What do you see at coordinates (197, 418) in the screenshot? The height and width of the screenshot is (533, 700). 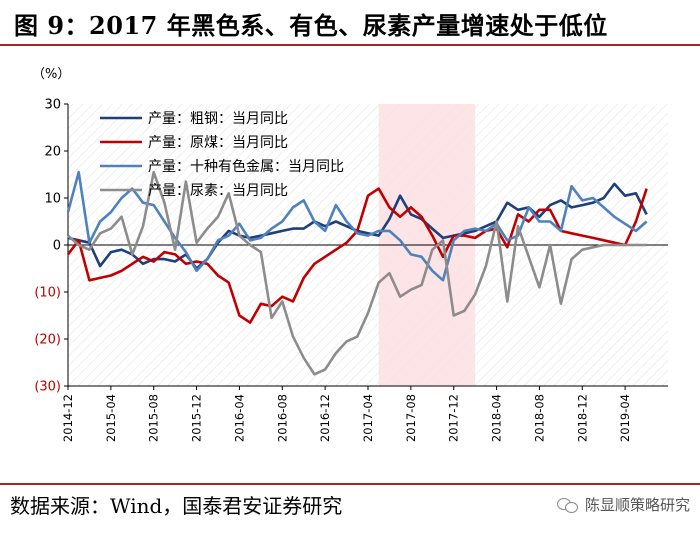 I see `x-tick-label: 2015-12` at bounding box center [197, 418].